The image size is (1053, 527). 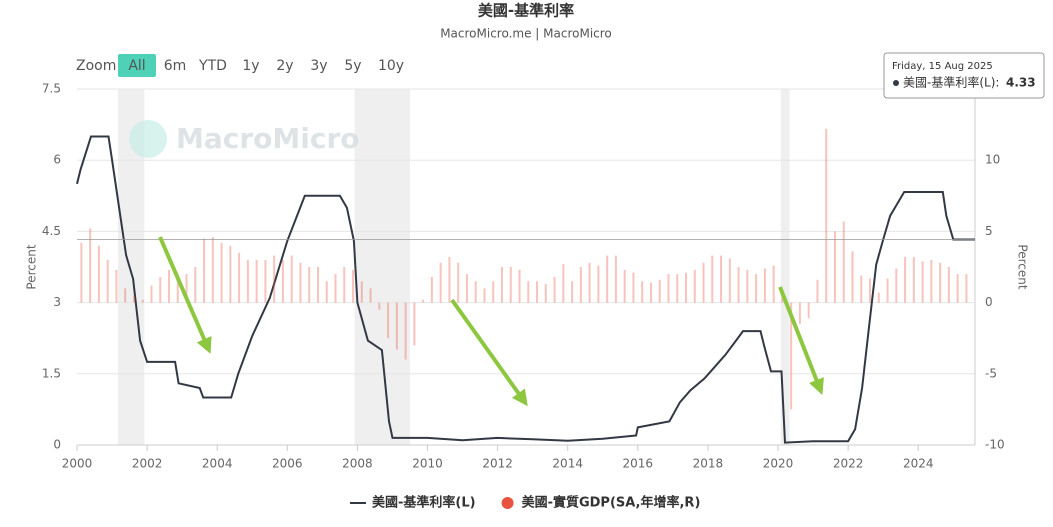 I want to click on zoom-button: 10y, so click(x=391, y=66).